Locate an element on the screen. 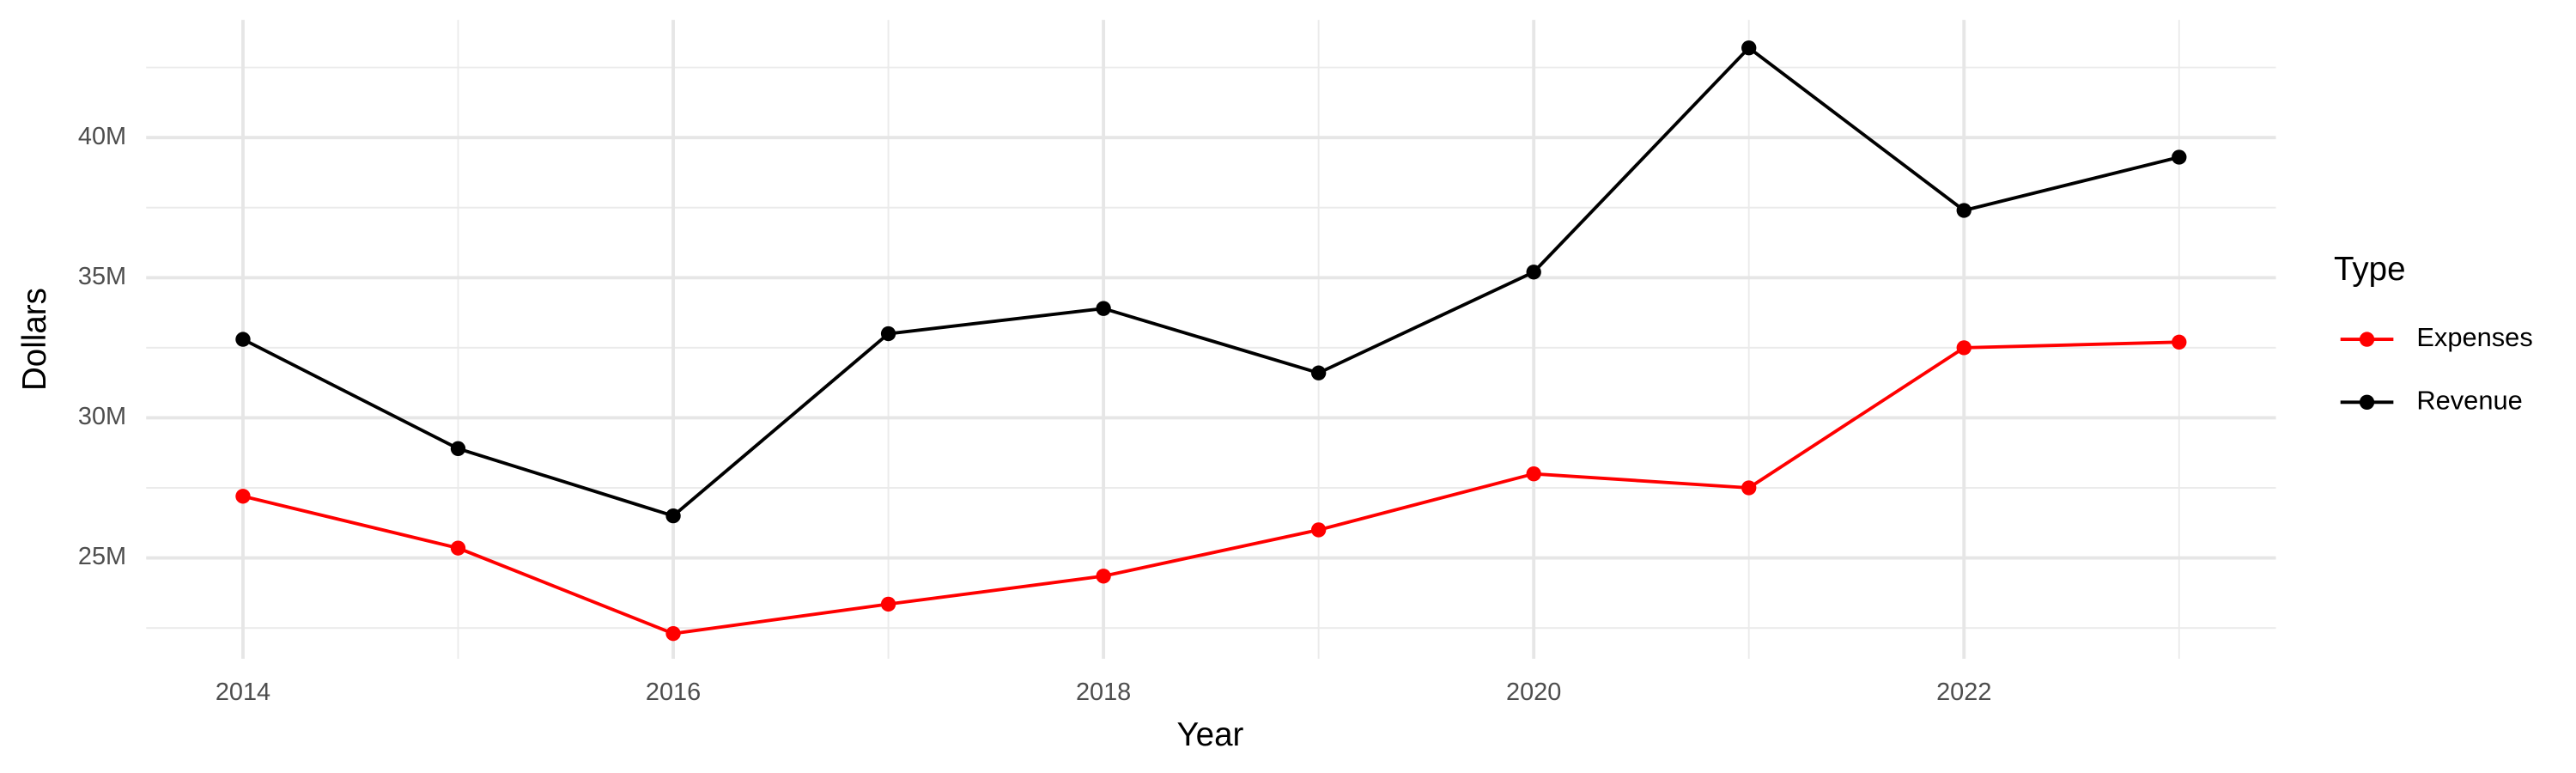  legend-title: Type is located at coordinates (2370, 269).